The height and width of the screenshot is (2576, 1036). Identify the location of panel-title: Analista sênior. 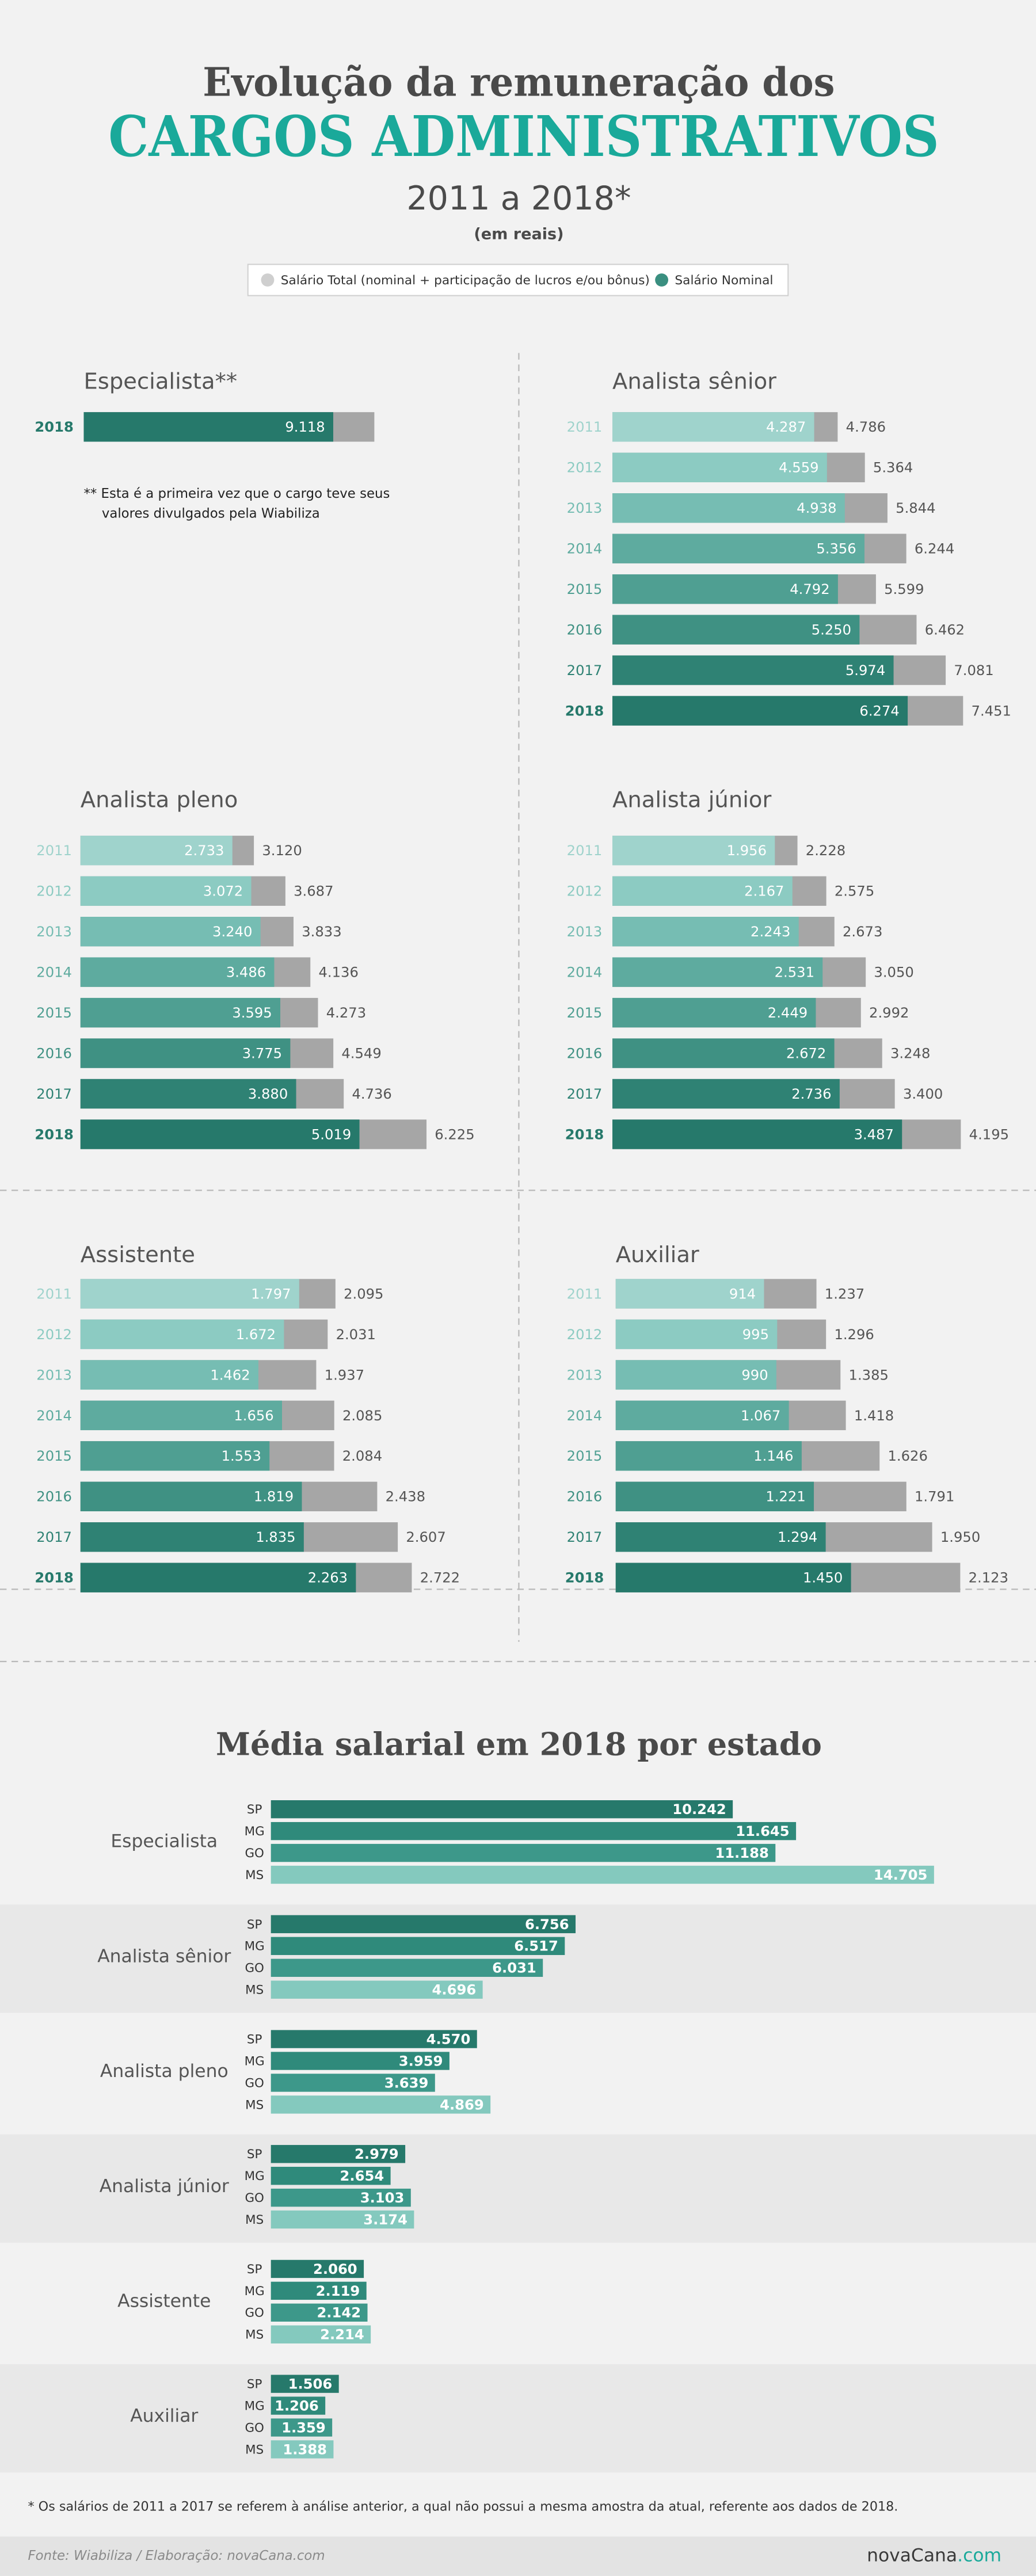
(694, 381).